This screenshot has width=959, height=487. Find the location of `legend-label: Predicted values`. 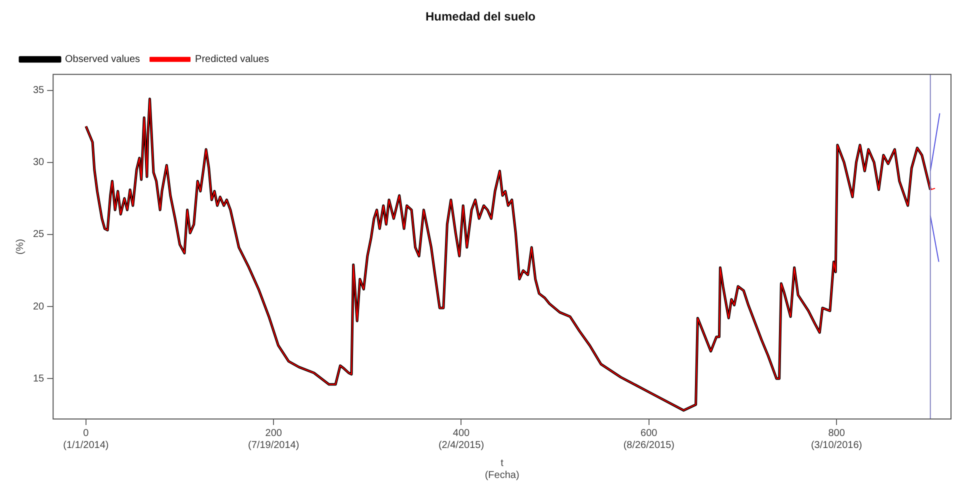

legend-label: Predicted values is located at coordinates (232, 60).